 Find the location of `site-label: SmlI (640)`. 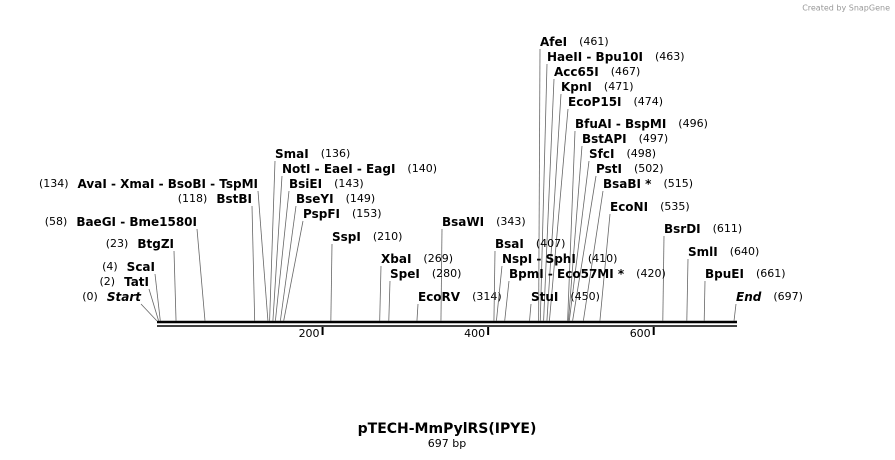

site-label: SmlI (640) is located at coordinates (723, 252).